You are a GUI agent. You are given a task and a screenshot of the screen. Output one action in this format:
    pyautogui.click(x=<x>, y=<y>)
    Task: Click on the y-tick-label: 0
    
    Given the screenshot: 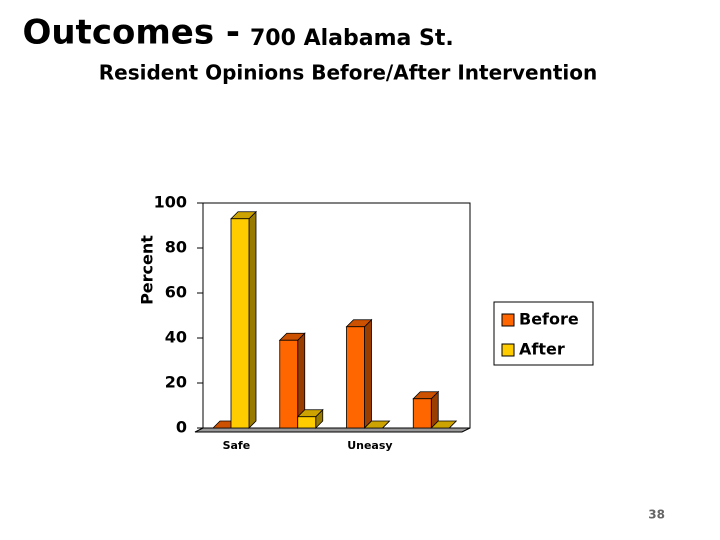 What is the action you would take?
    pyautogui.click(x=181, y=427)
    